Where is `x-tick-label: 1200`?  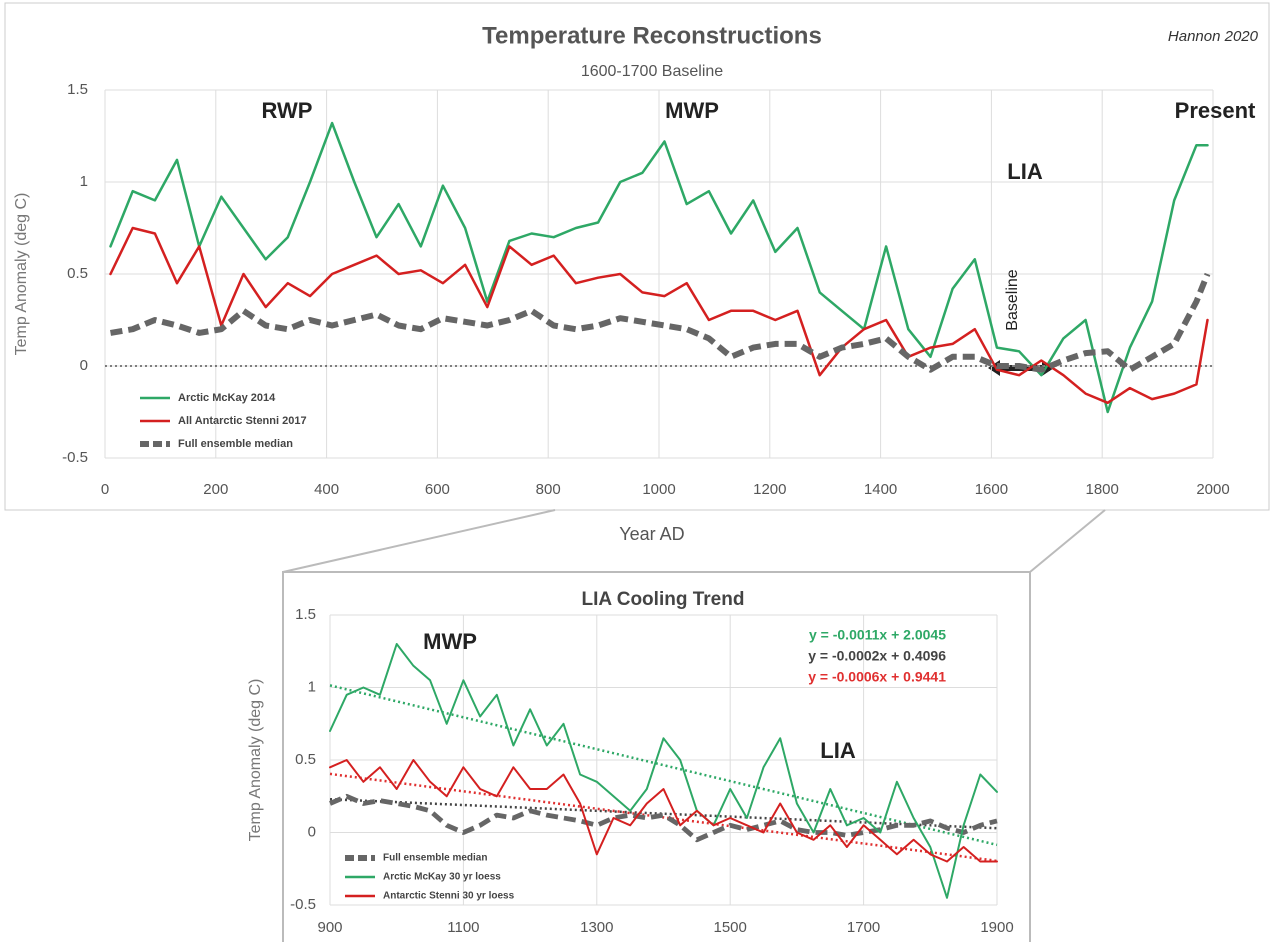 x-tick-label: 1200 is located at coordinates (769, 489).